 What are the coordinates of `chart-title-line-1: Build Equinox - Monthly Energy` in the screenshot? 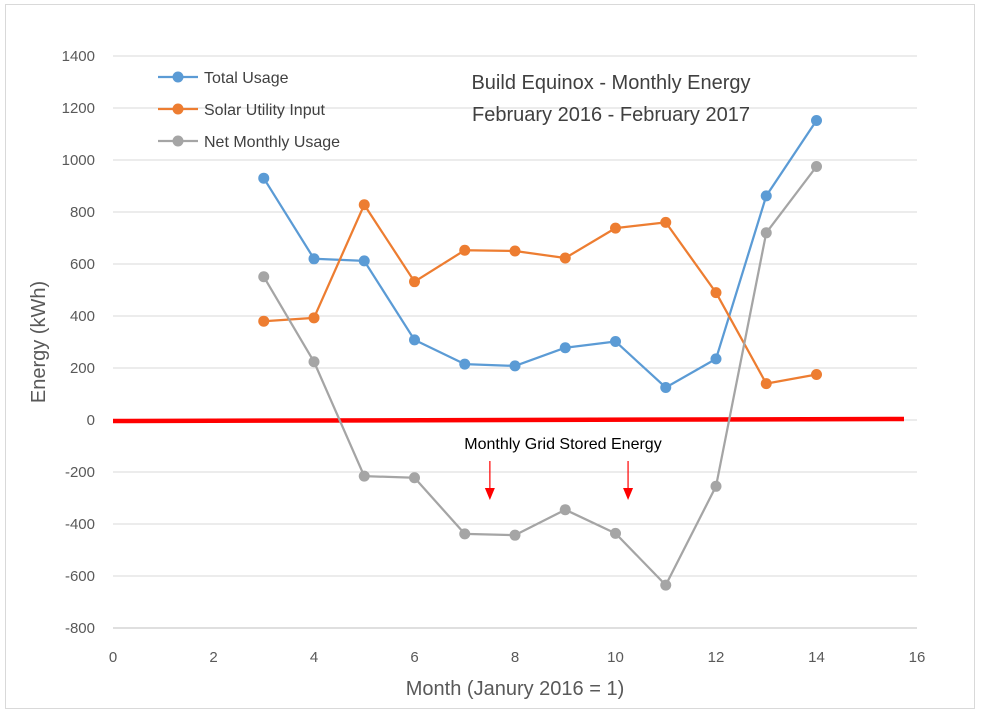 It's located at (610, 83).